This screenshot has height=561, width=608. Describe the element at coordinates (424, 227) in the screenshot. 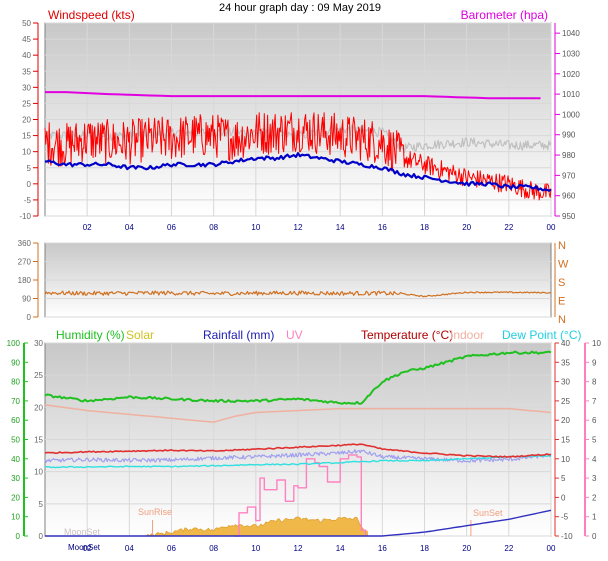

I see `wind-x-label: 18` at that location.